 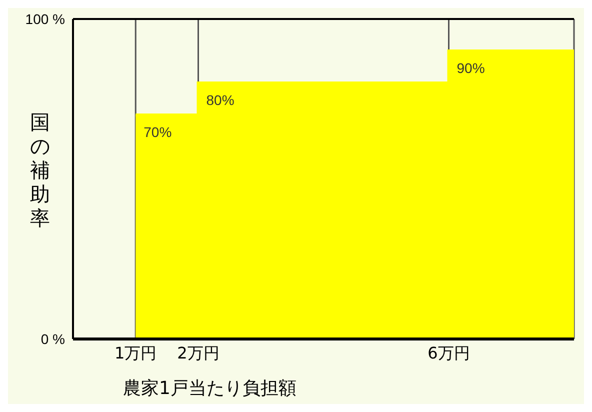 I want to click on y-tick-label: 0 %, so click(x=52, y=338).